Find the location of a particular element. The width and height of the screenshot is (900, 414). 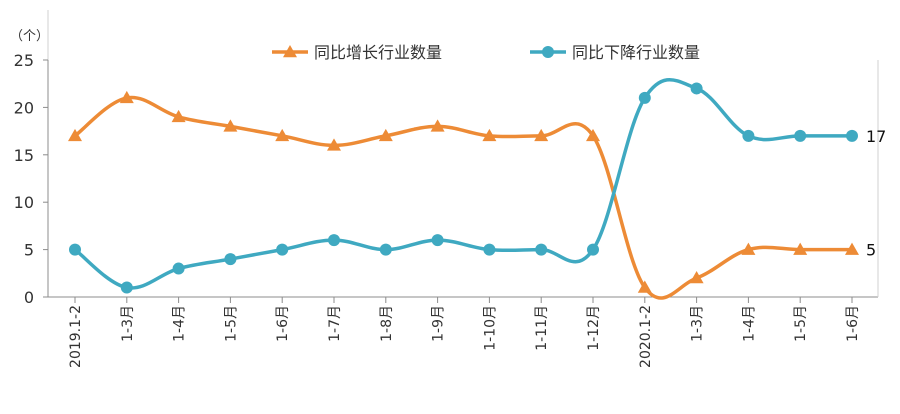

y-unit-label: （个） is located at coordinates (29, 36).